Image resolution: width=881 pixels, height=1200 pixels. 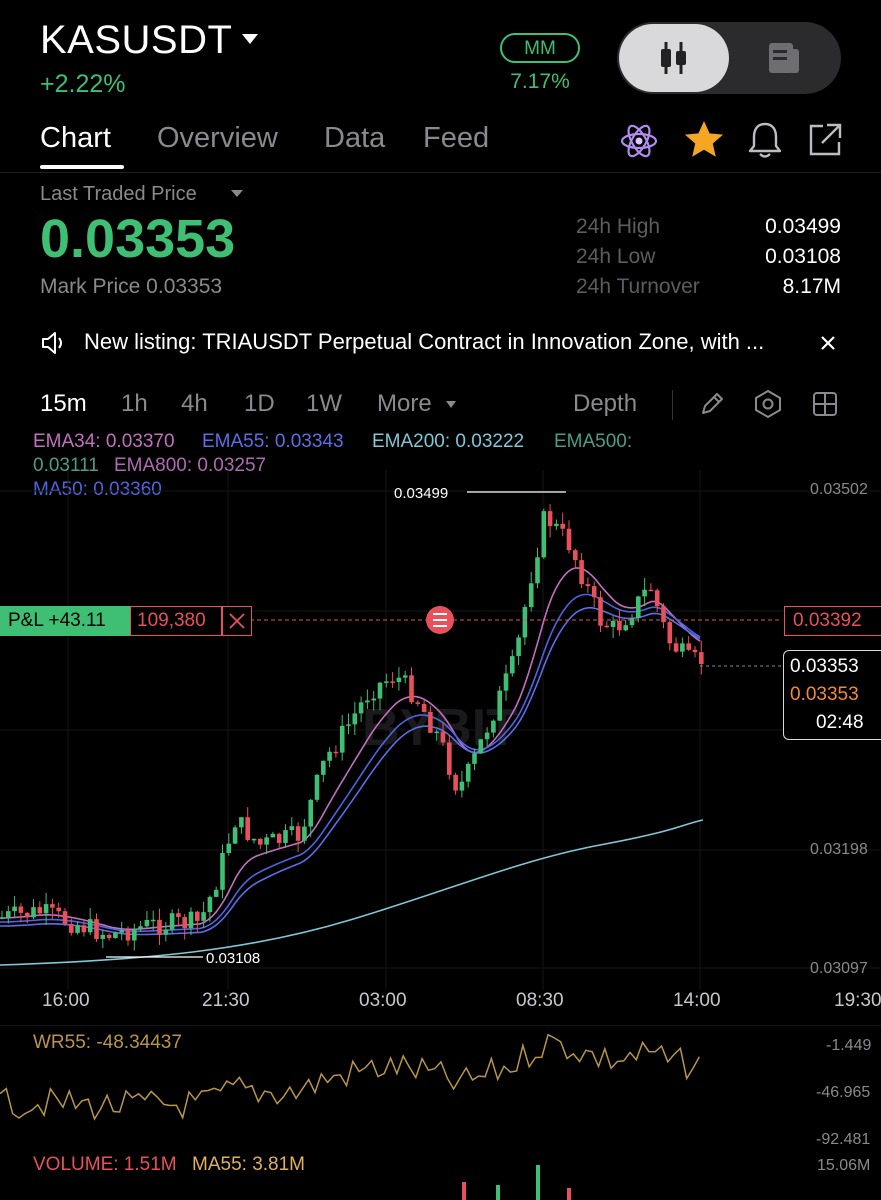 What do you see at coordinates (712, 404) in the screenshot?
I see `draw-pencil-icon` at bounding box center [712, 404].